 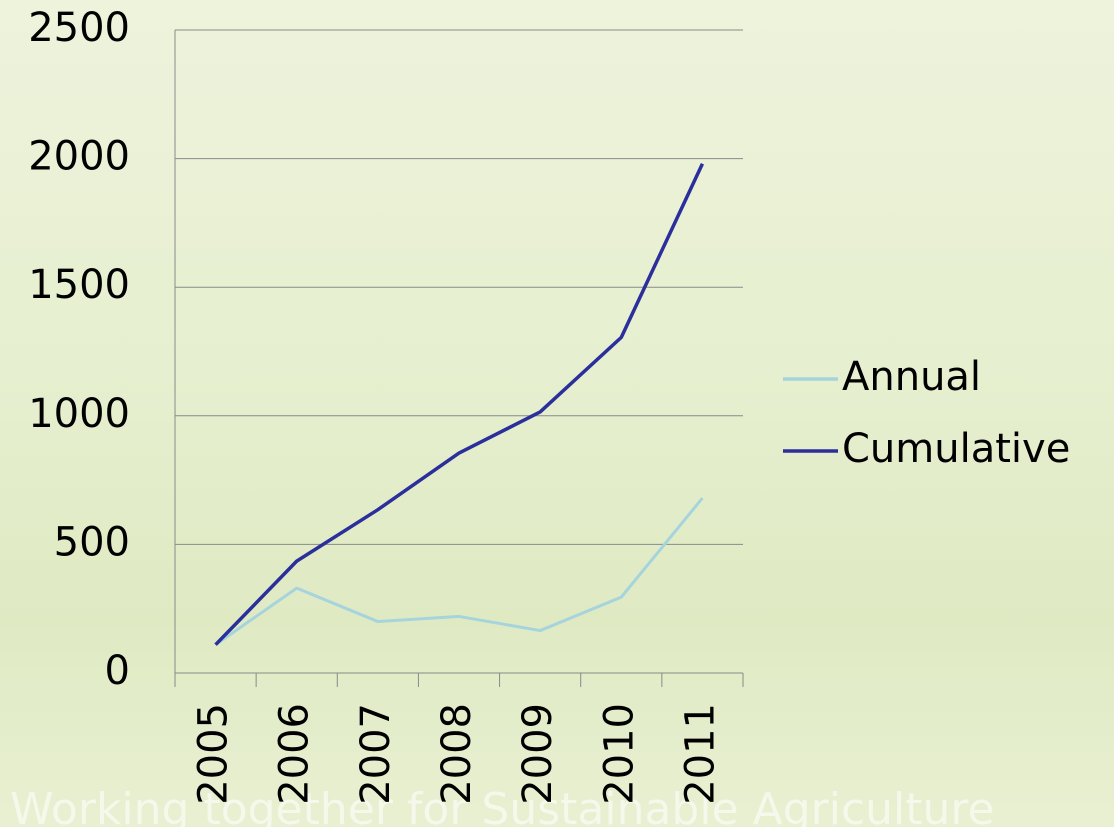 What do you see at coordinates (457, 754) in the screenshot?
I see `x-tick-label: 2008` at bounding box center [457, 754].